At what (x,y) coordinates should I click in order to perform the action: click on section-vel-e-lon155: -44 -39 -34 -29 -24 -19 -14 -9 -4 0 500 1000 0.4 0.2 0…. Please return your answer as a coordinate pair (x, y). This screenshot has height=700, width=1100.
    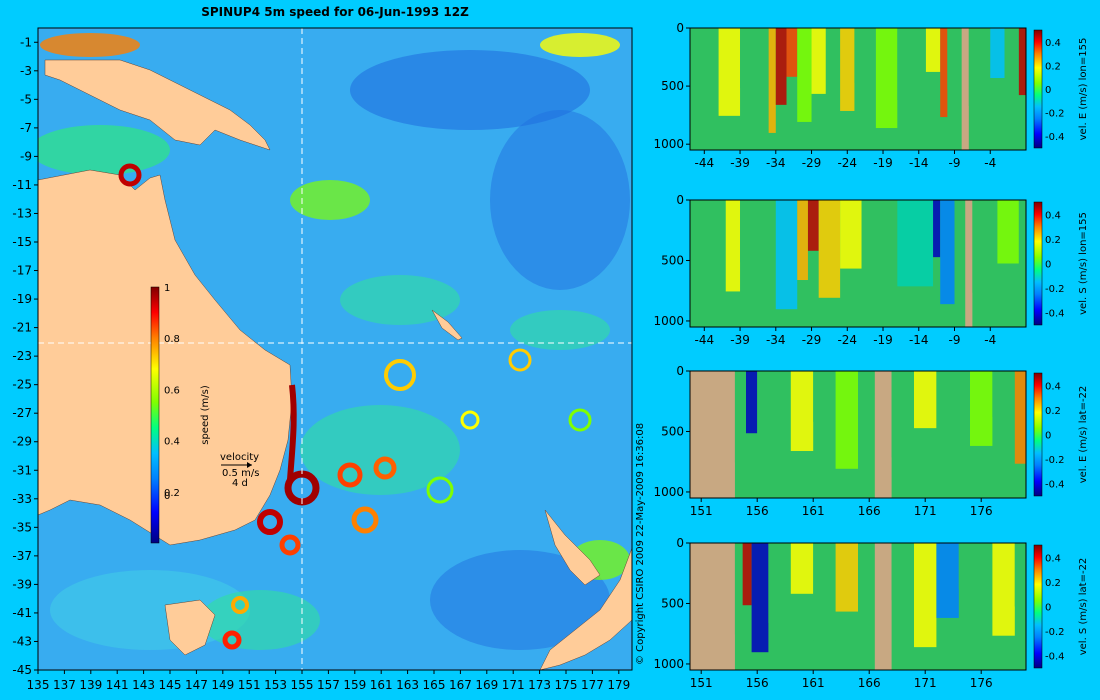
    Looking at the image, I should click on (871, 95).